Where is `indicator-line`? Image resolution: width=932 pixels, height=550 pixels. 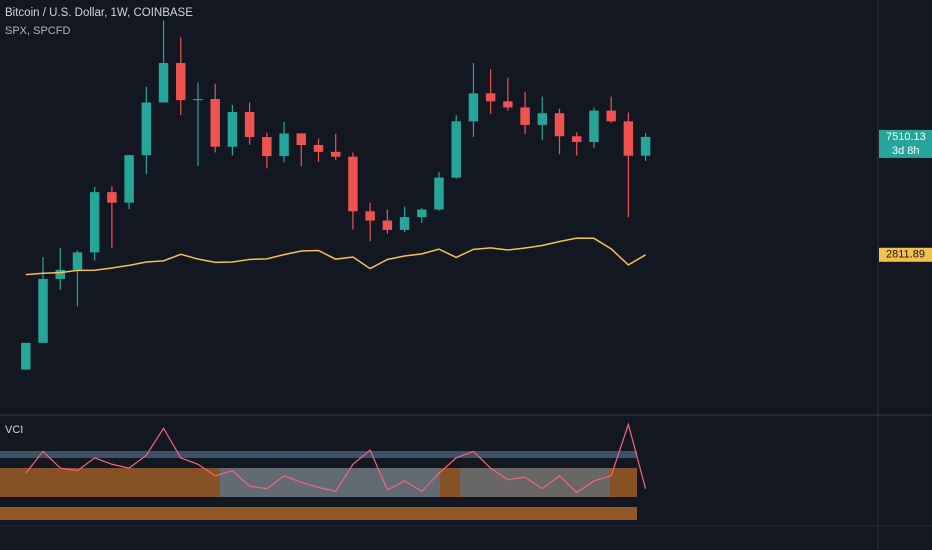 indicator-line is located at coordinates (336, 458).